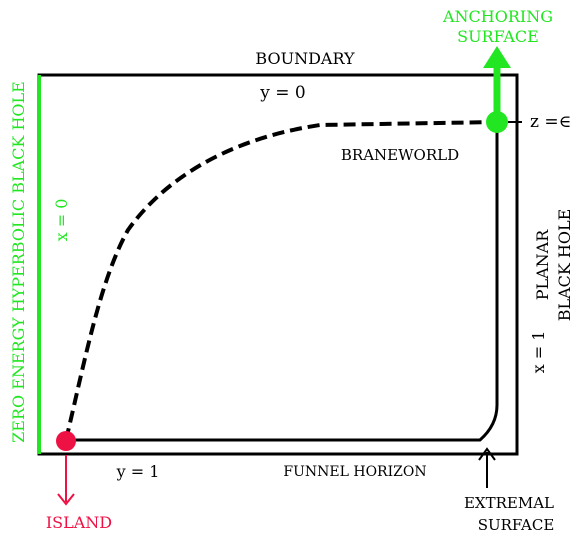  What do you see at coordinates (550, 122) in the screenshot?
I see `z-epsilon-label: z =∈` at bounding box center [550, 122].